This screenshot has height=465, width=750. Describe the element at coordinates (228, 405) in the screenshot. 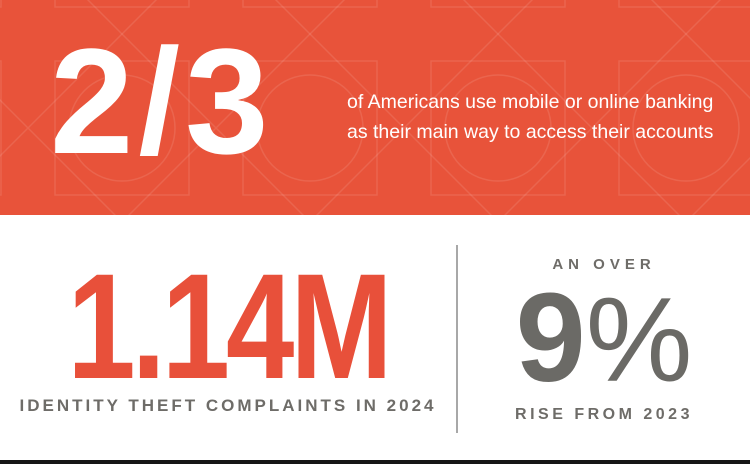

I see `identity-theft-caption: IDENTITY THEFT COMPLAINTS IN 2024` at that location.